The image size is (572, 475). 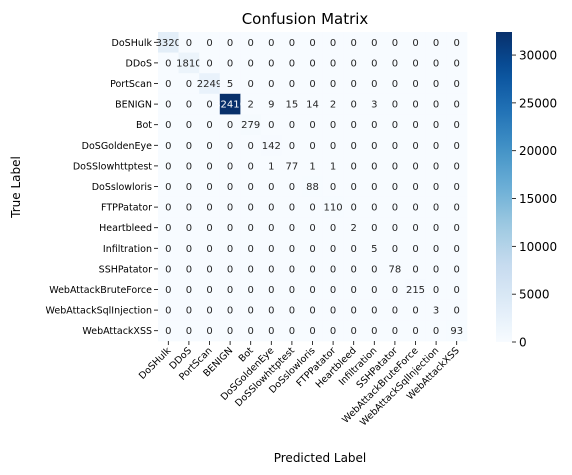 What do you see at coordinates (395, 269) in the screenshot?
I see `cell-value-label: 78` at bounding box center [395, 269].